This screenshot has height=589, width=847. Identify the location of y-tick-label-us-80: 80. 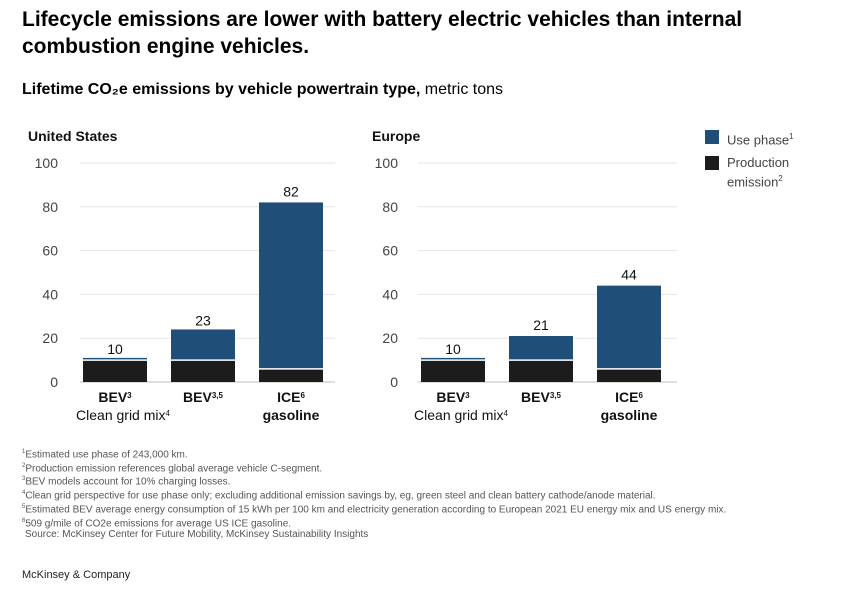
(50, 207).